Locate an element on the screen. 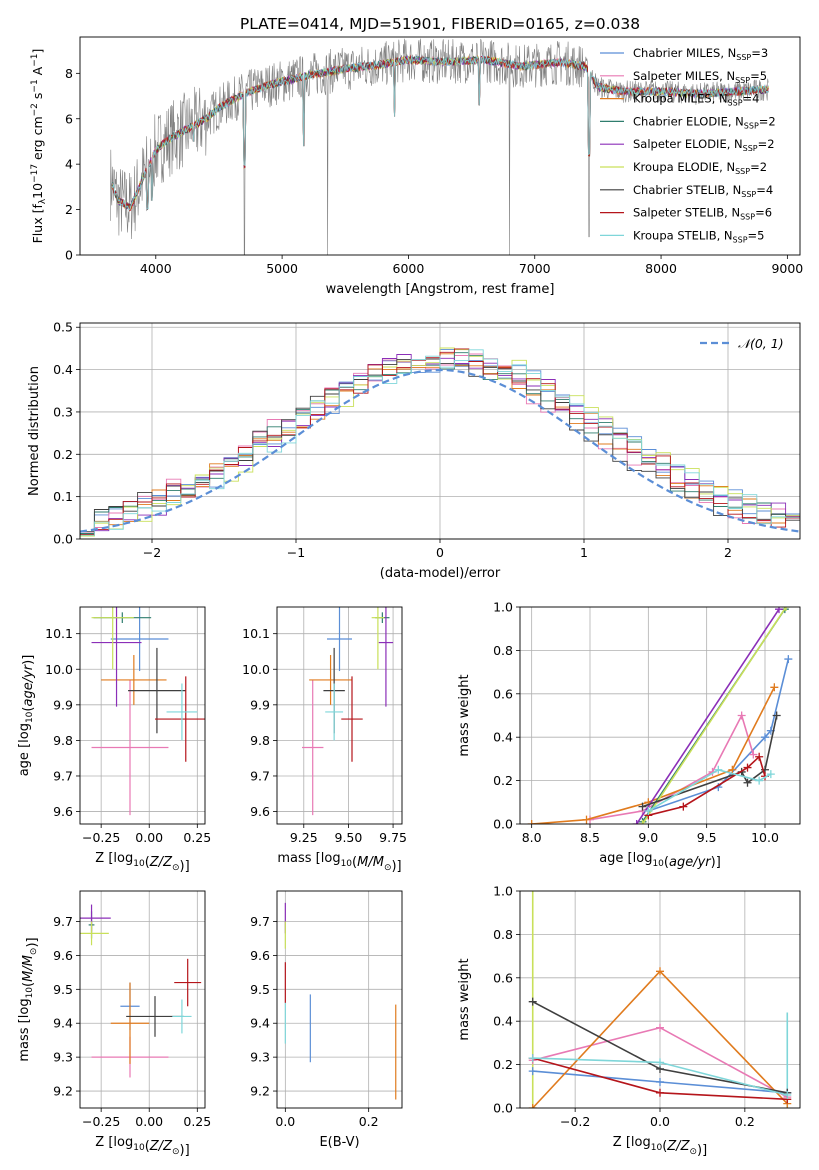 Image resolution: width=819 pixels, height=1170 pixels. x-axis-label: mass [log10(M/M⊙)] is located at coordinates (339, 862).